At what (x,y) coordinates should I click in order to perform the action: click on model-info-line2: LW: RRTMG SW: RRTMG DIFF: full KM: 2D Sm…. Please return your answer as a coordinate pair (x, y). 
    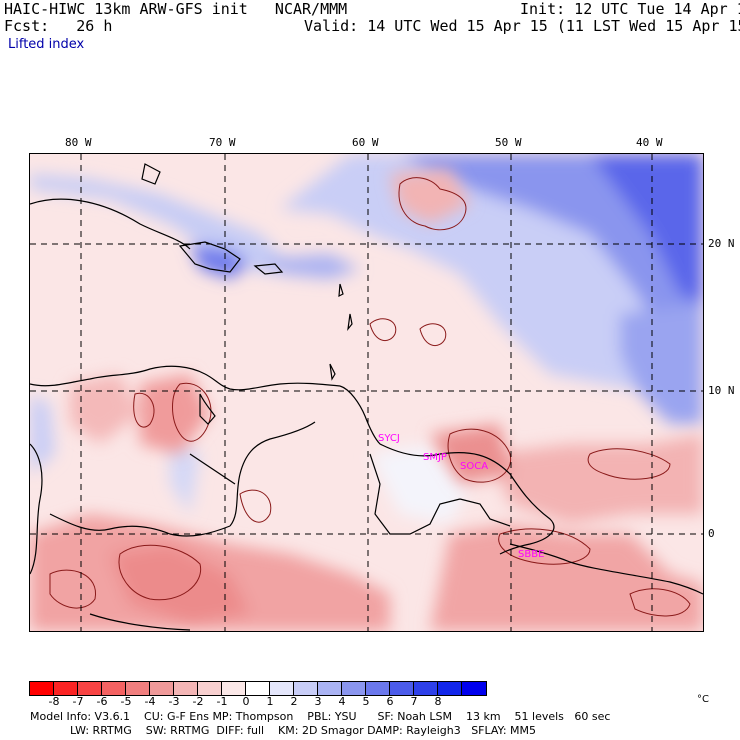
    Looking at the image, I should click on (303, 730).